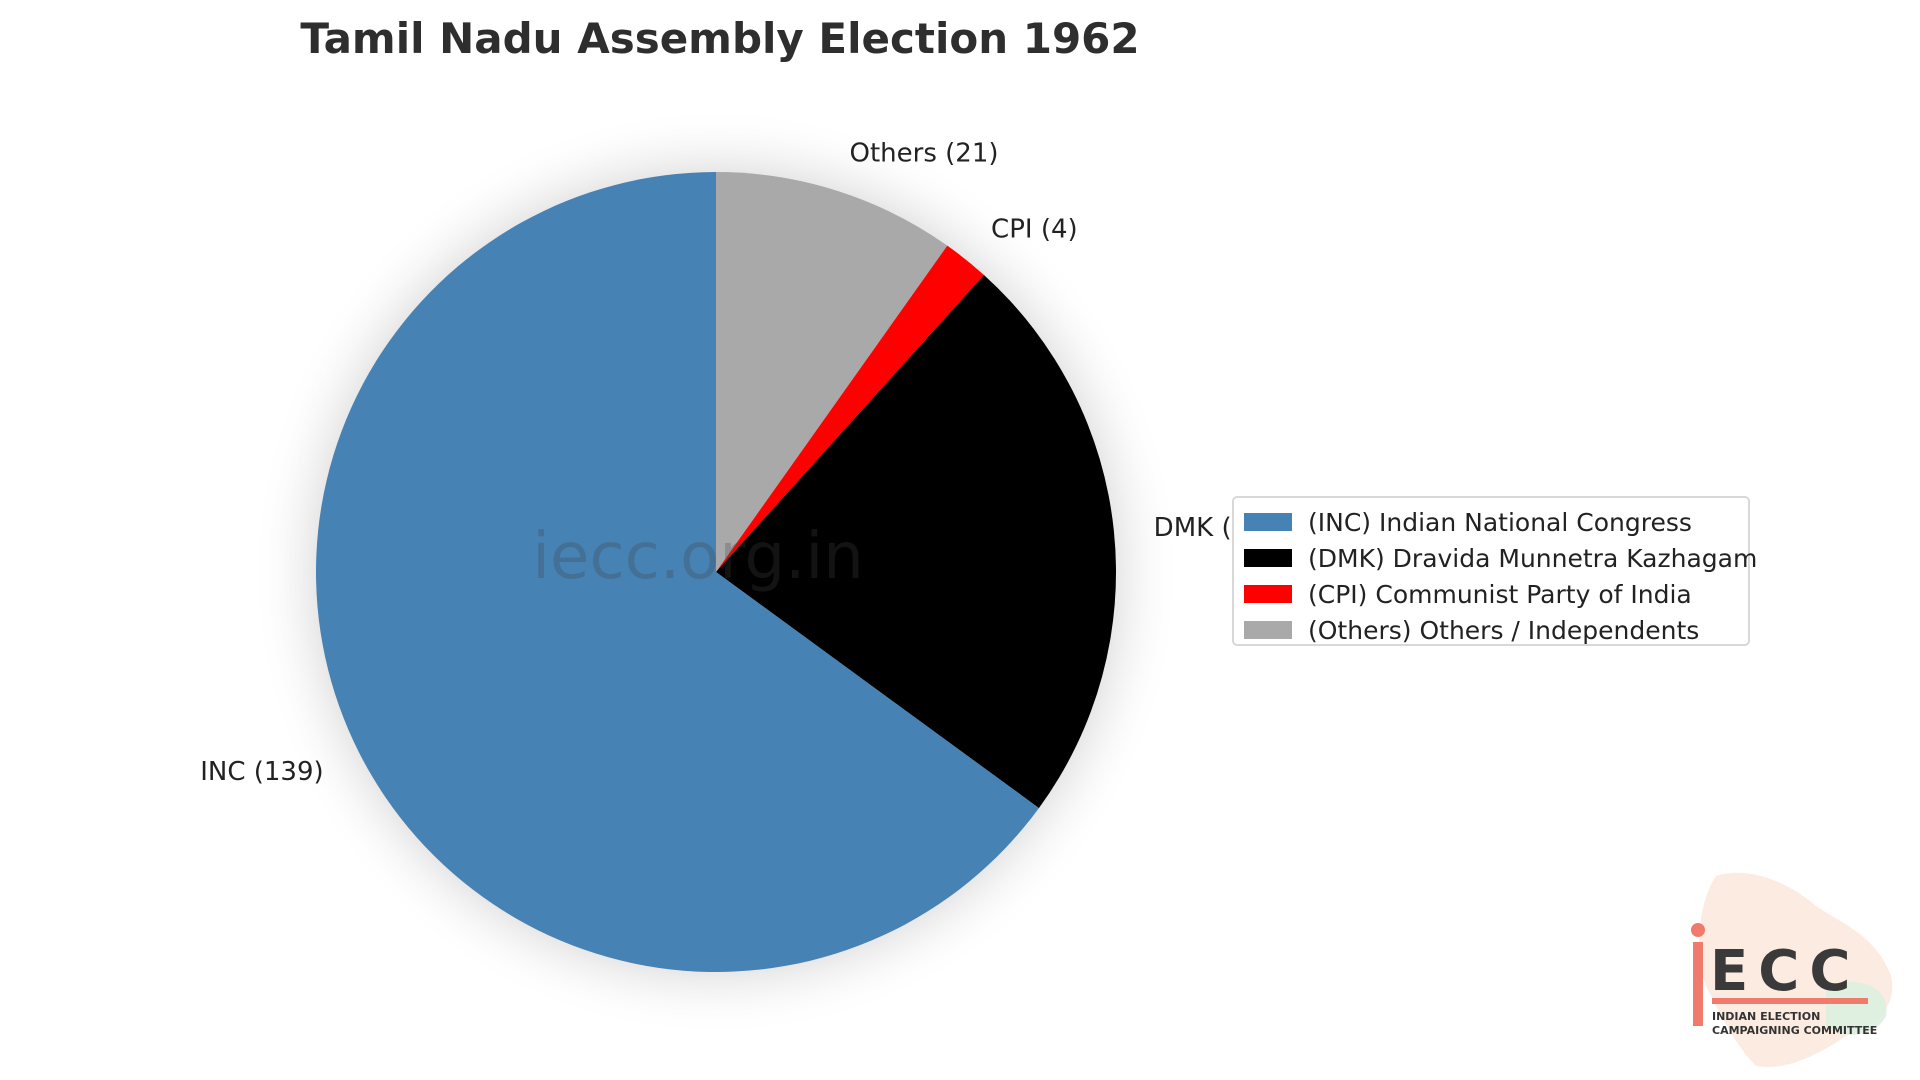 The image size is (1920, 1080). What do you see at coordinates (1504, 630) in the screenshot?
I see `legend-label: (Others) Others / Independents` at bounding box center [1504, 630].